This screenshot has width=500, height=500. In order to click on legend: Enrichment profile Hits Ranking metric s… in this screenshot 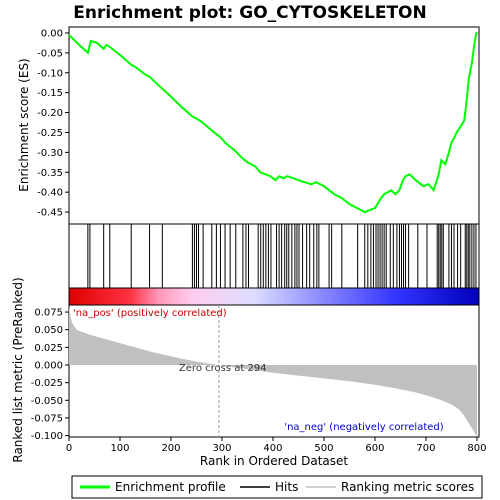, I will do `click(277, 487)`.